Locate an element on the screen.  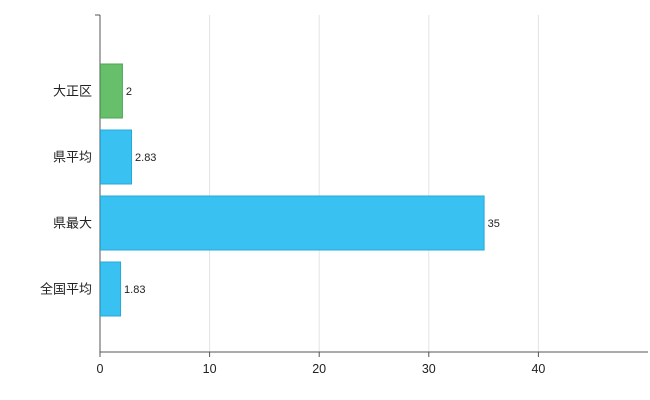
value-label: 2 is located at coordinates (129, 92).